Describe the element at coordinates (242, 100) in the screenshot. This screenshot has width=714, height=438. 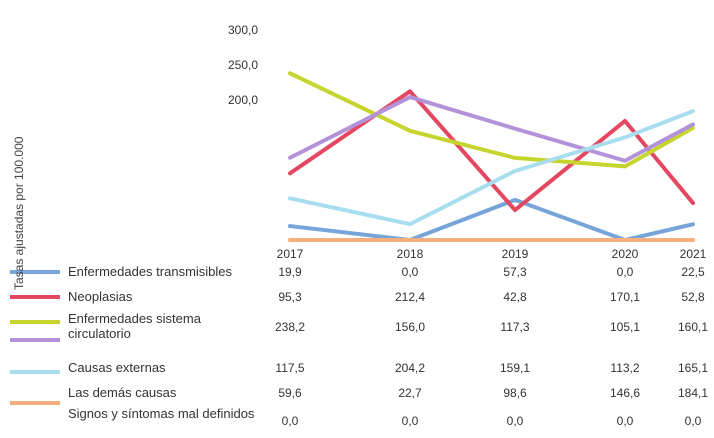
I see `y-tick-label: 200,0` at that location.